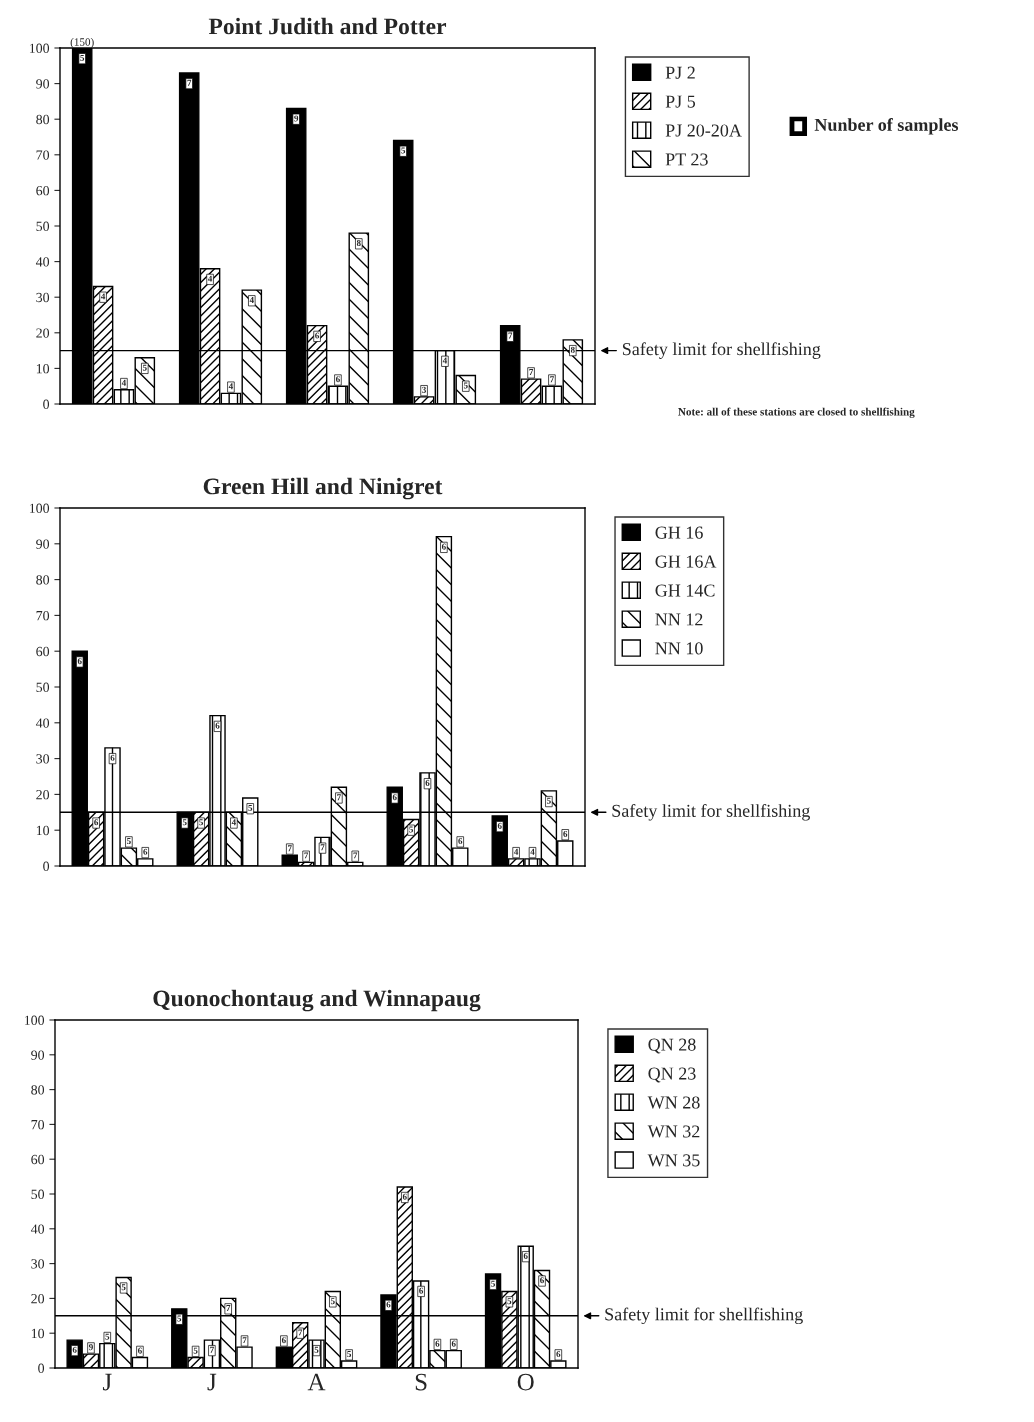 This screenshot has height=1422, width=1034. Describe the element at coordinates (317, 1000) in the screenshot. I see `chart-title: Quonochontaug and Winnapaug` at that location.